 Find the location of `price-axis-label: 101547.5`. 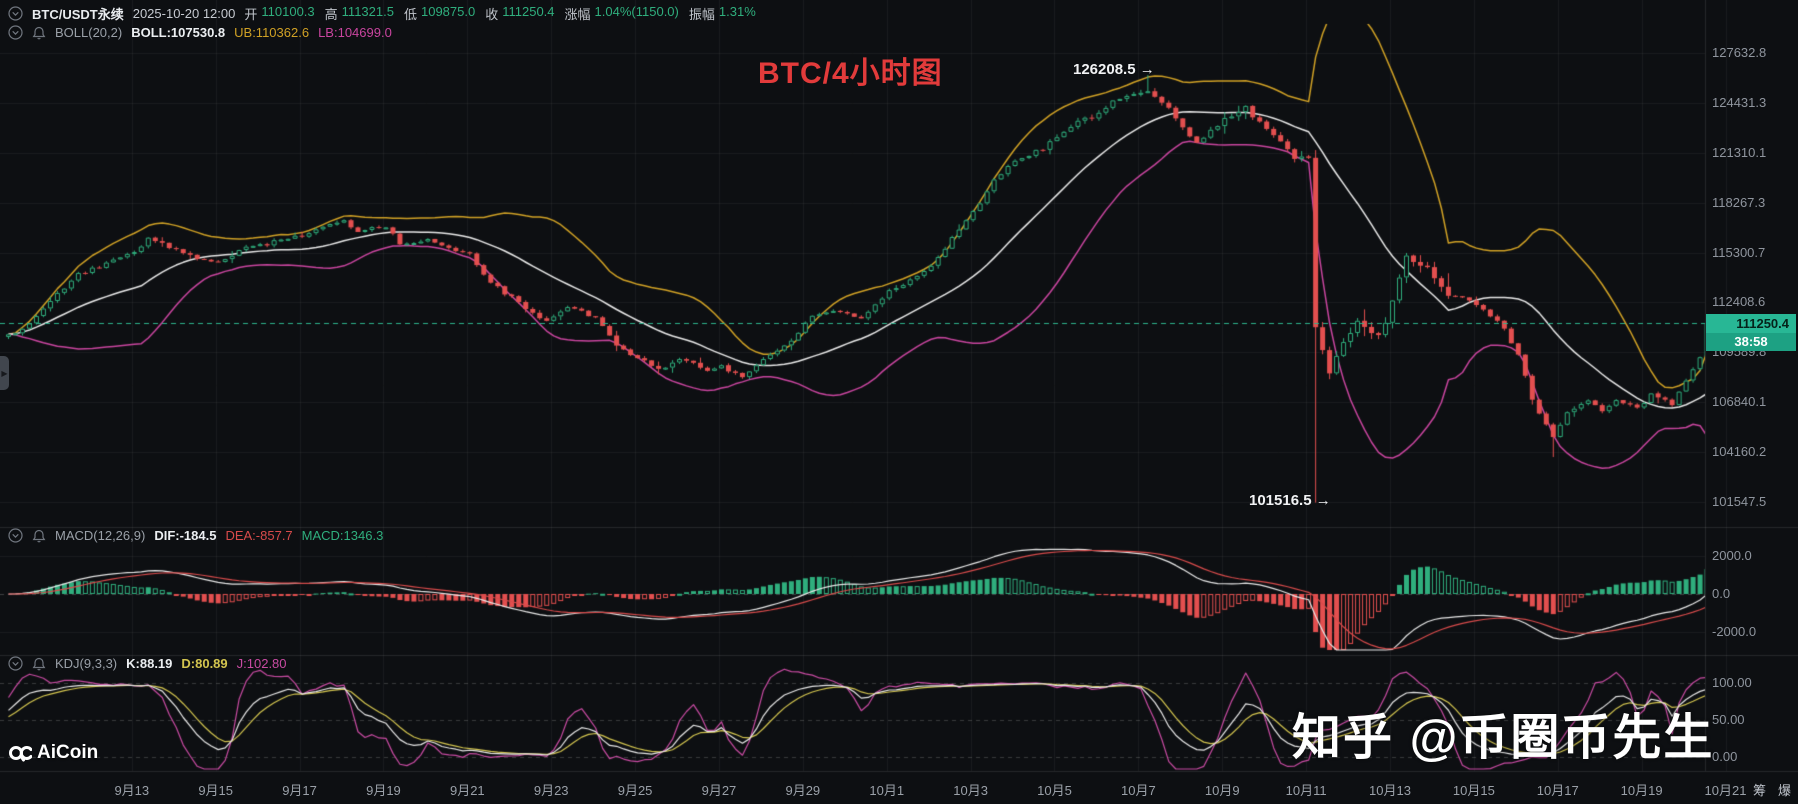

price-axis-label: 101547.5 is located at coordinates (1739, 501).